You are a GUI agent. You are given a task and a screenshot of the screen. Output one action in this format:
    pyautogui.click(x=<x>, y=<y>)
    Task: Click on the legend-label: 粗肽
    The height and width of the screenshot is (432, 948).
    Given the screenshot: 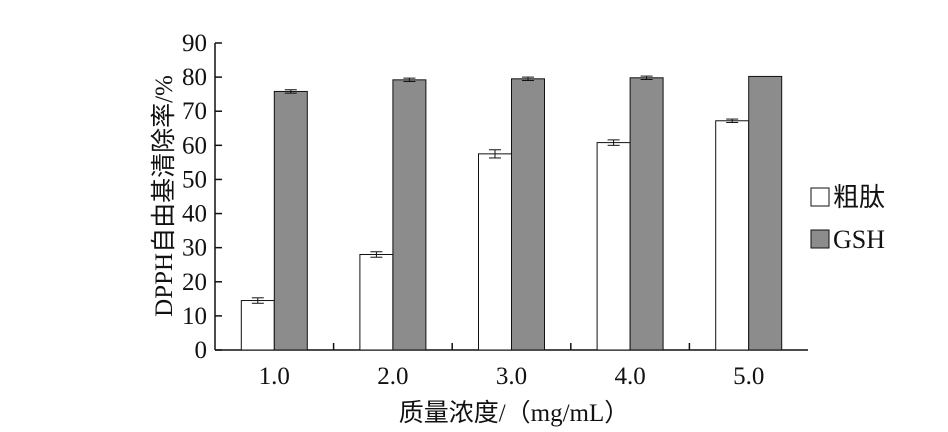 What is the action you would take?
    pyautogui.click(x=859, y=197)
    